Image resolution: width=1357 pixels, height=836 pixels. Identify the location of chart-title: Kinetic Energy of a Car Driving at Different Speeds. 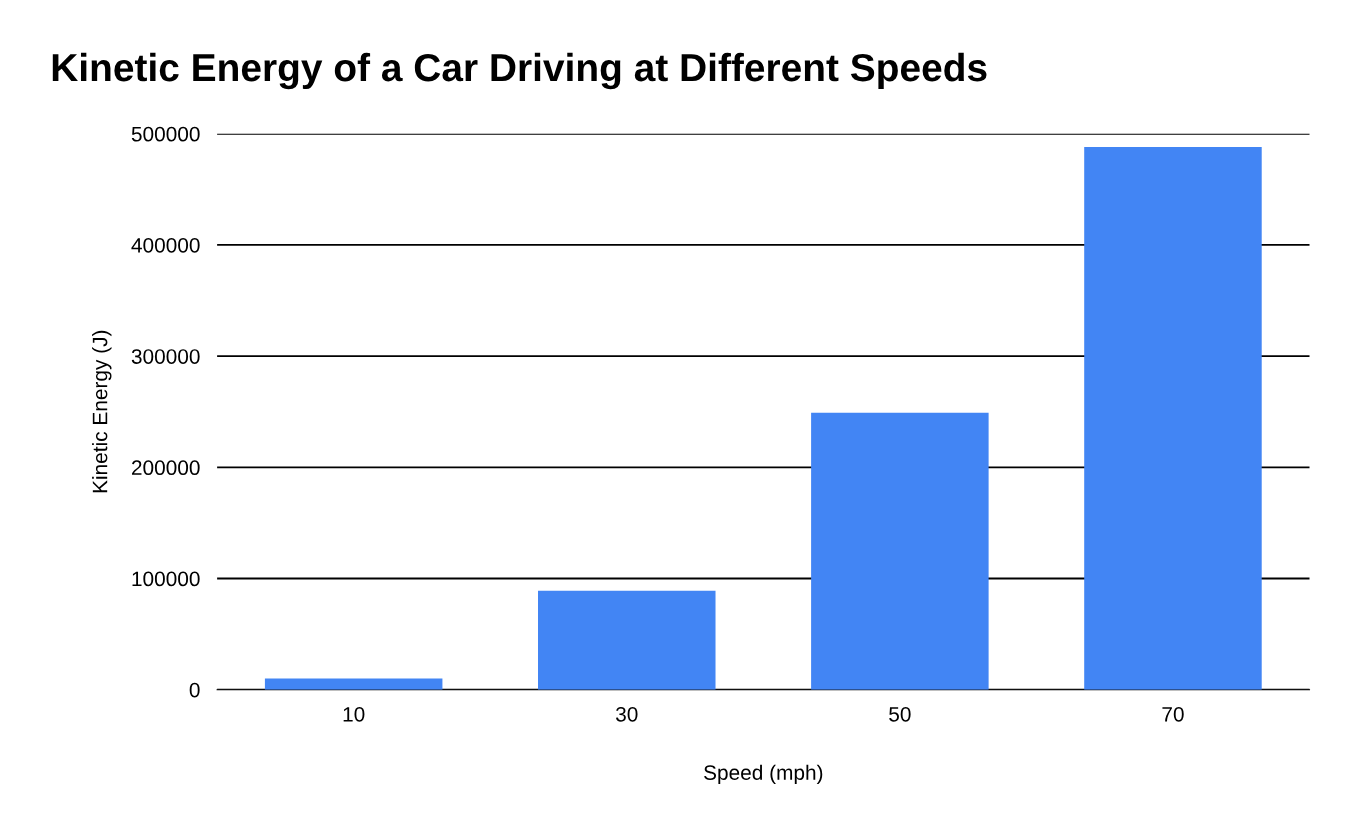
(519, 71).